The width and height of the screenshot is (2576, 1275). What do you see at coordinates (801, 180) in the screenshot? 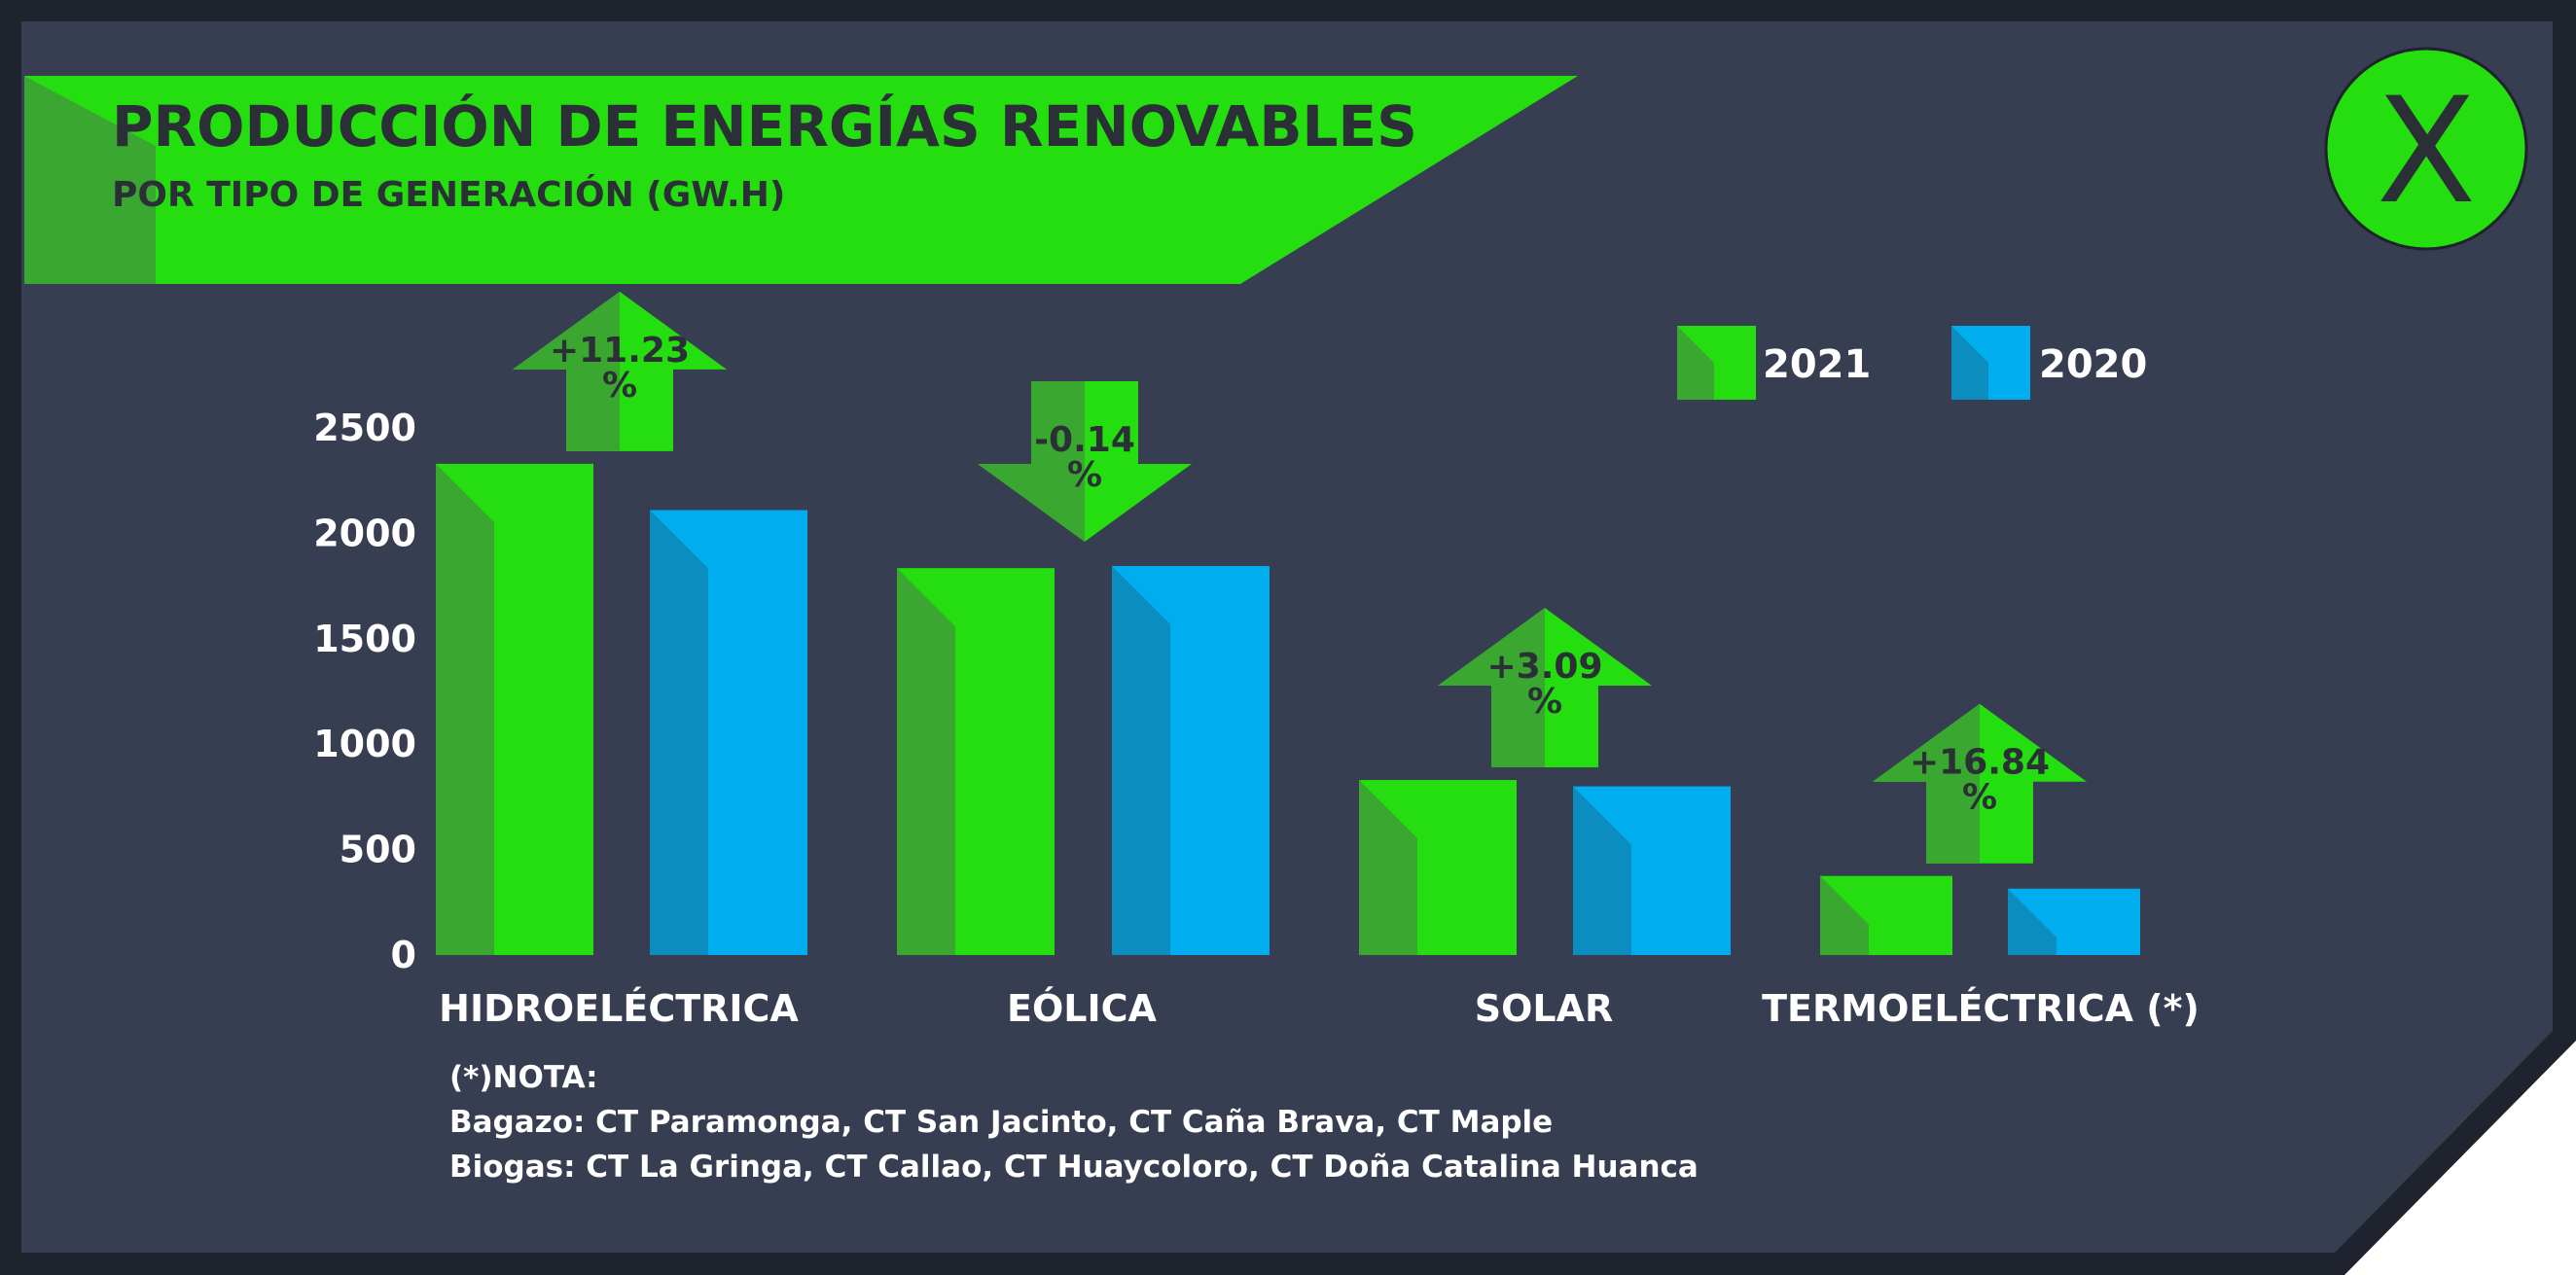
I see `title-banner` at bounding box center [801, 180].